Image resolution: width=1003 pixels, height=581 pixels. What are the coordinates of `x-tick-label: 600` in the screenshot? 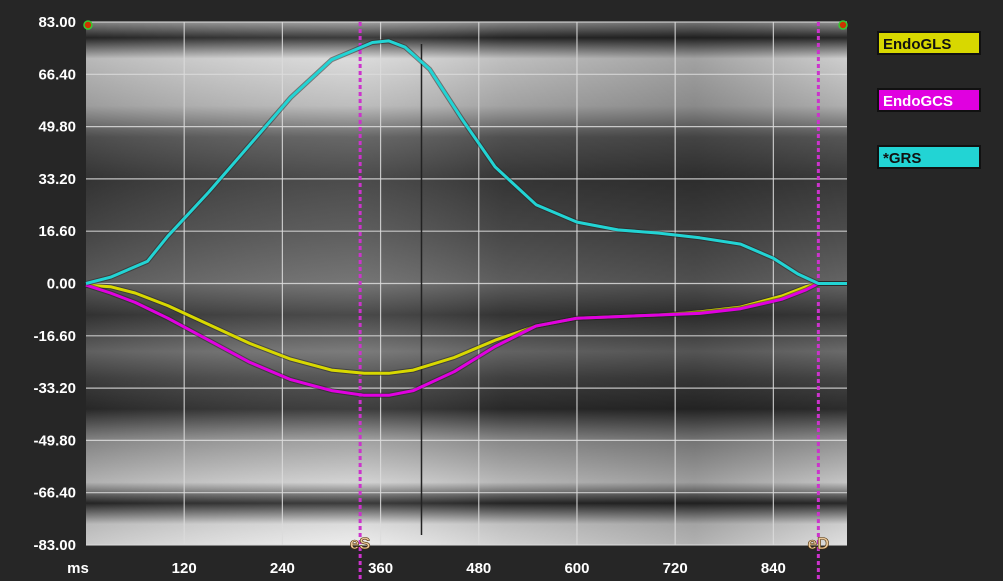 It's located at (576, 568).